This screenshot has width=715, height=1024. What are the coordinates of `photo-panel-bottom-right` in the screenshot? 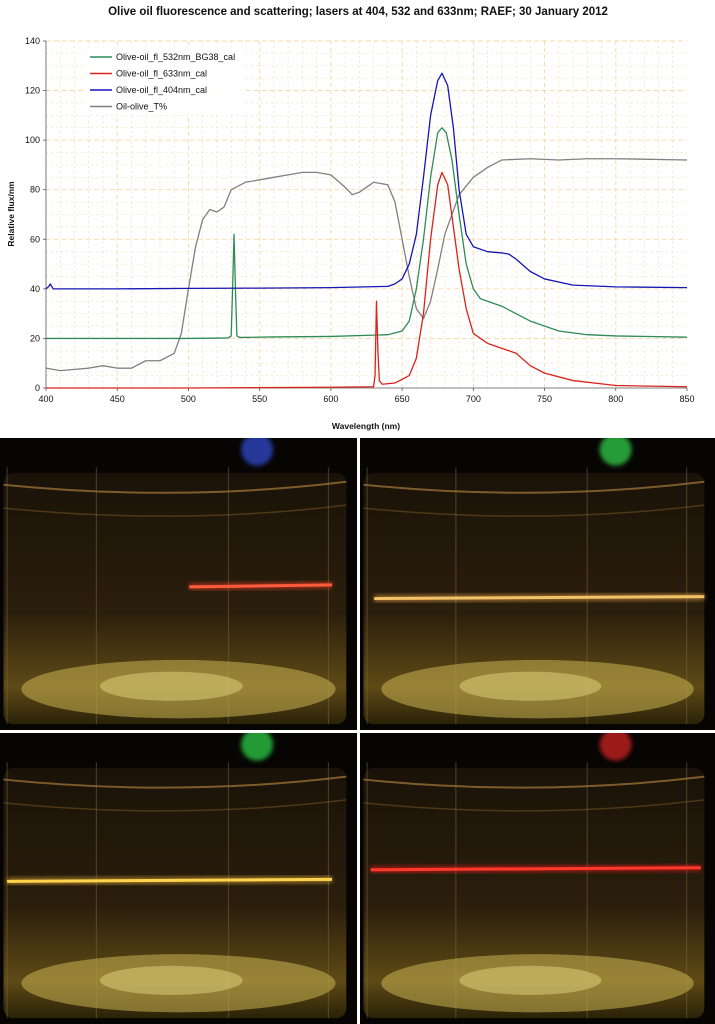 It's located at (537, 878).